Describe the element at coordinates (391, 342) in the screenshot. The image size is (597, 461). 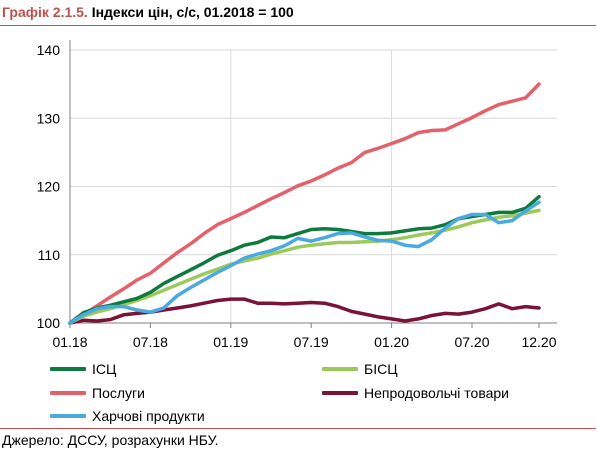
I see `x-tick-label: 01.20` at that location.